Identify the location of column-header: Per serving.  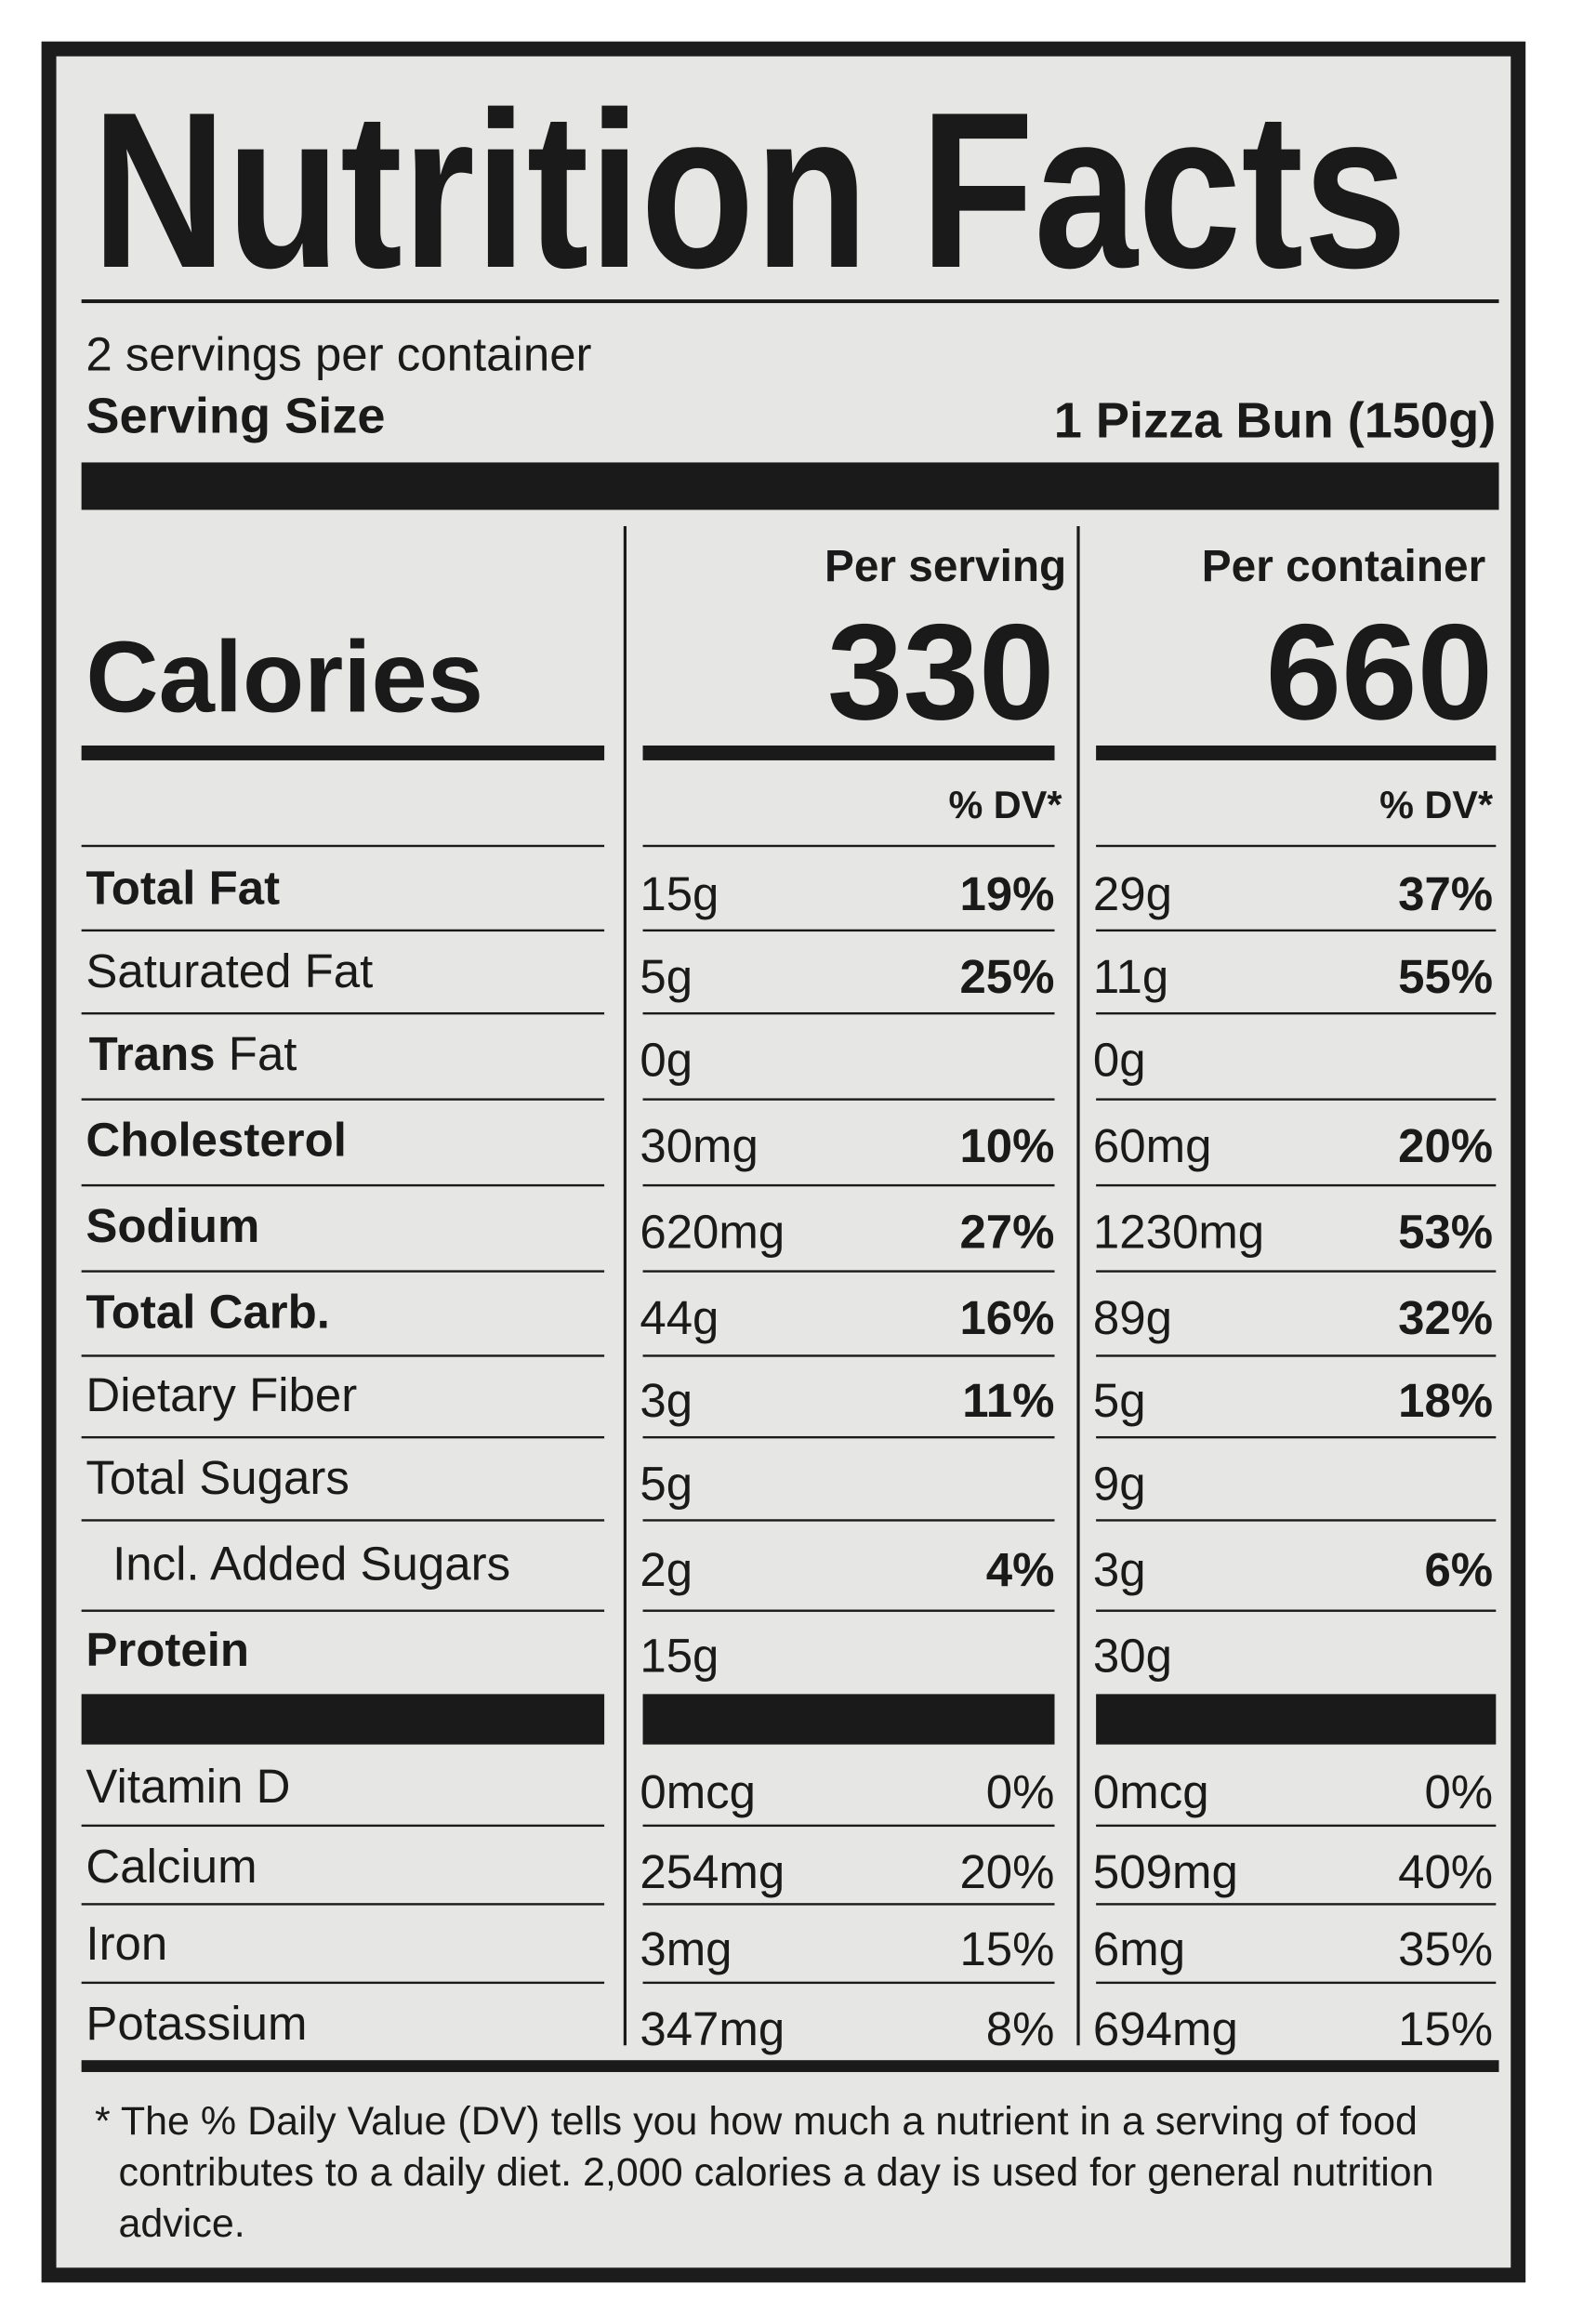
(946, 566).